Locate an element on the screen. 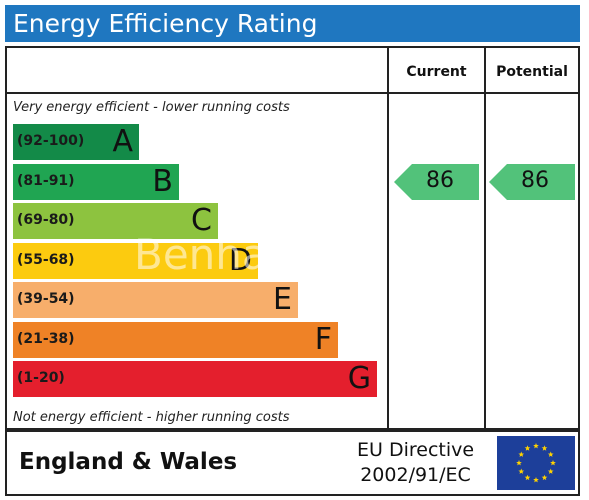 This screenshot has height=500, width=589. current-rating-arrow-value: 86 is located at coordinates (440, 180).